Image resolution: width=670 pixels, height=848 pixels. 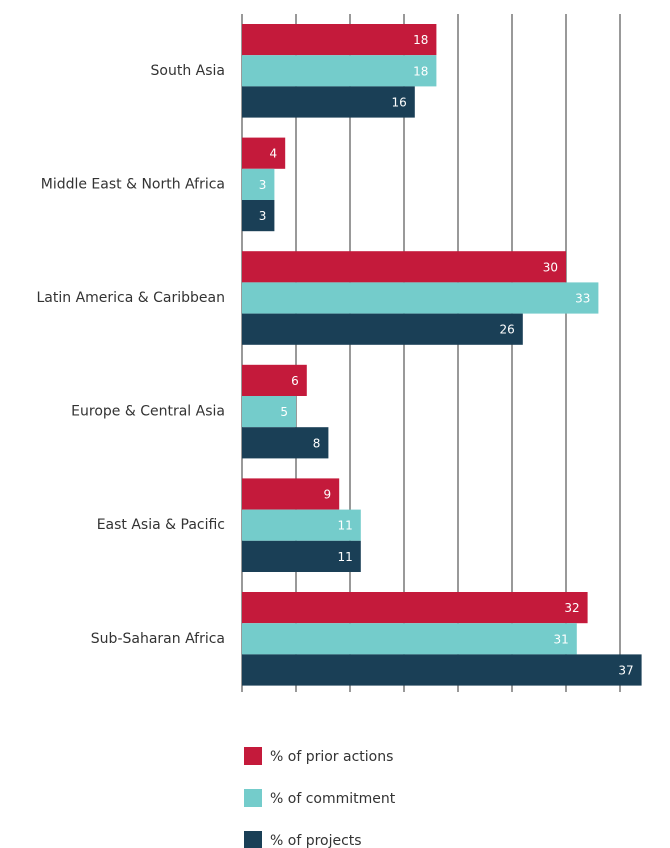 What do you see at coordinates (316, 840) in the screenshot?
I see `legend-label: % of projects` at bounding box center [316, 840].